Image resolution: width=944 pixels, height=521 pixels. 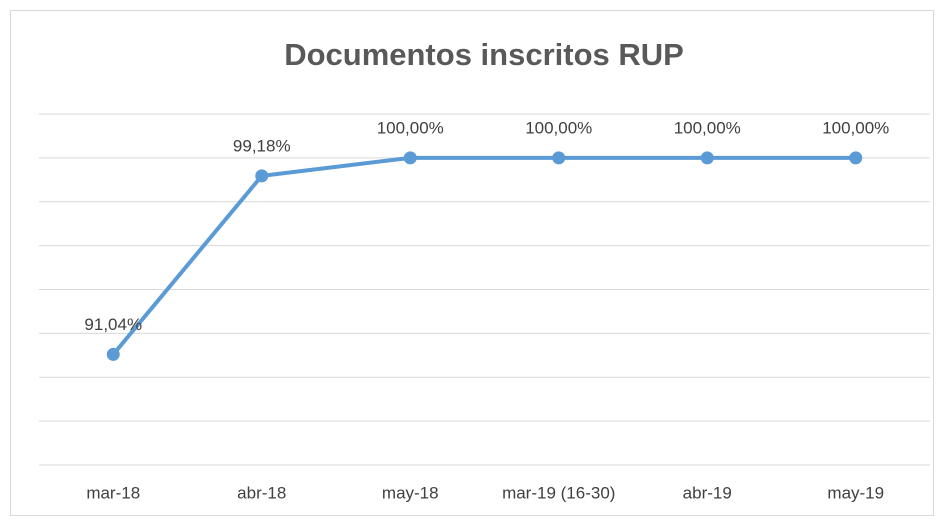 I want to click on x-tick-label: mar-19 (16-30), so click(x=558, y=492).